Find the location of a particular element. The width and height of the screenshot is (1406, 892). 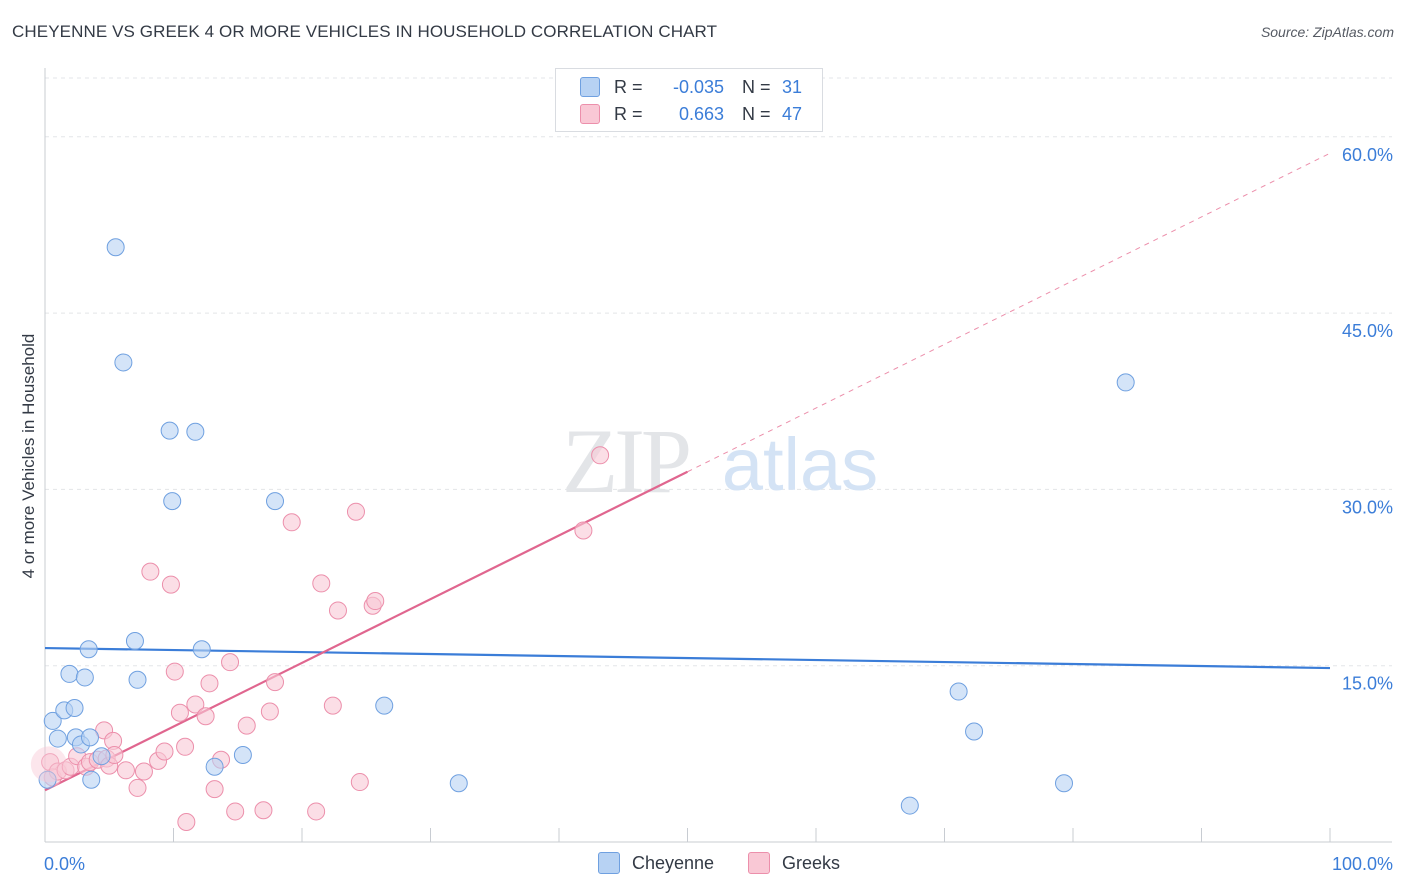

greeks-legend-swatch is located at coordinates (759, 863).